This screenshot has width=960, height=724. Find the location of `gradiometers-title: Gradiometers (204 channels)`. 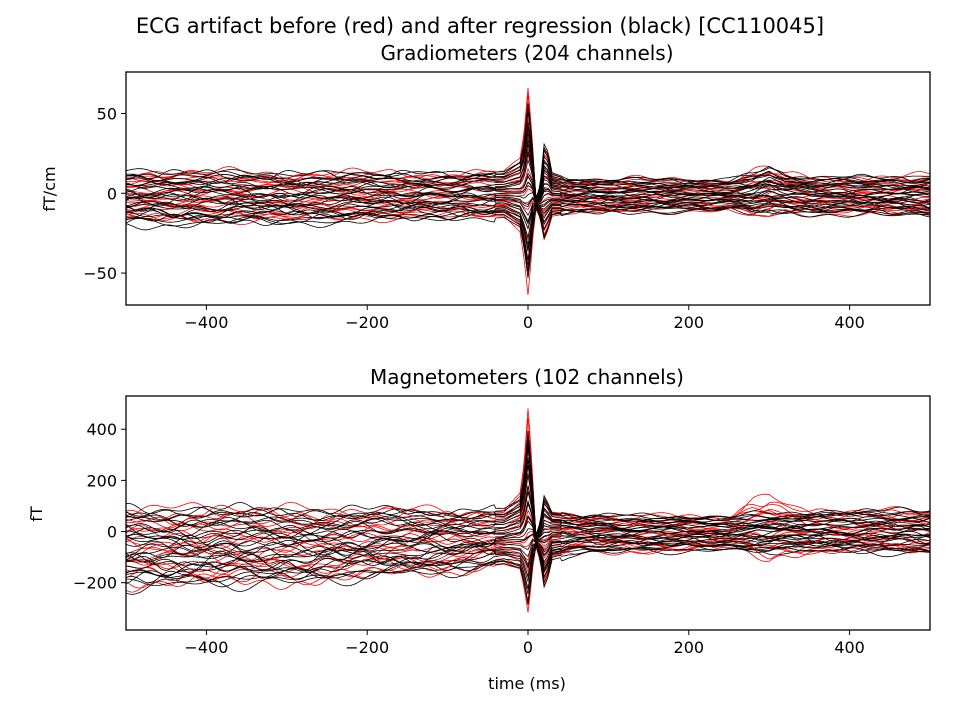

gradiometers-title: Gradiometers (204 channels) is located at coordinates (526, 53).